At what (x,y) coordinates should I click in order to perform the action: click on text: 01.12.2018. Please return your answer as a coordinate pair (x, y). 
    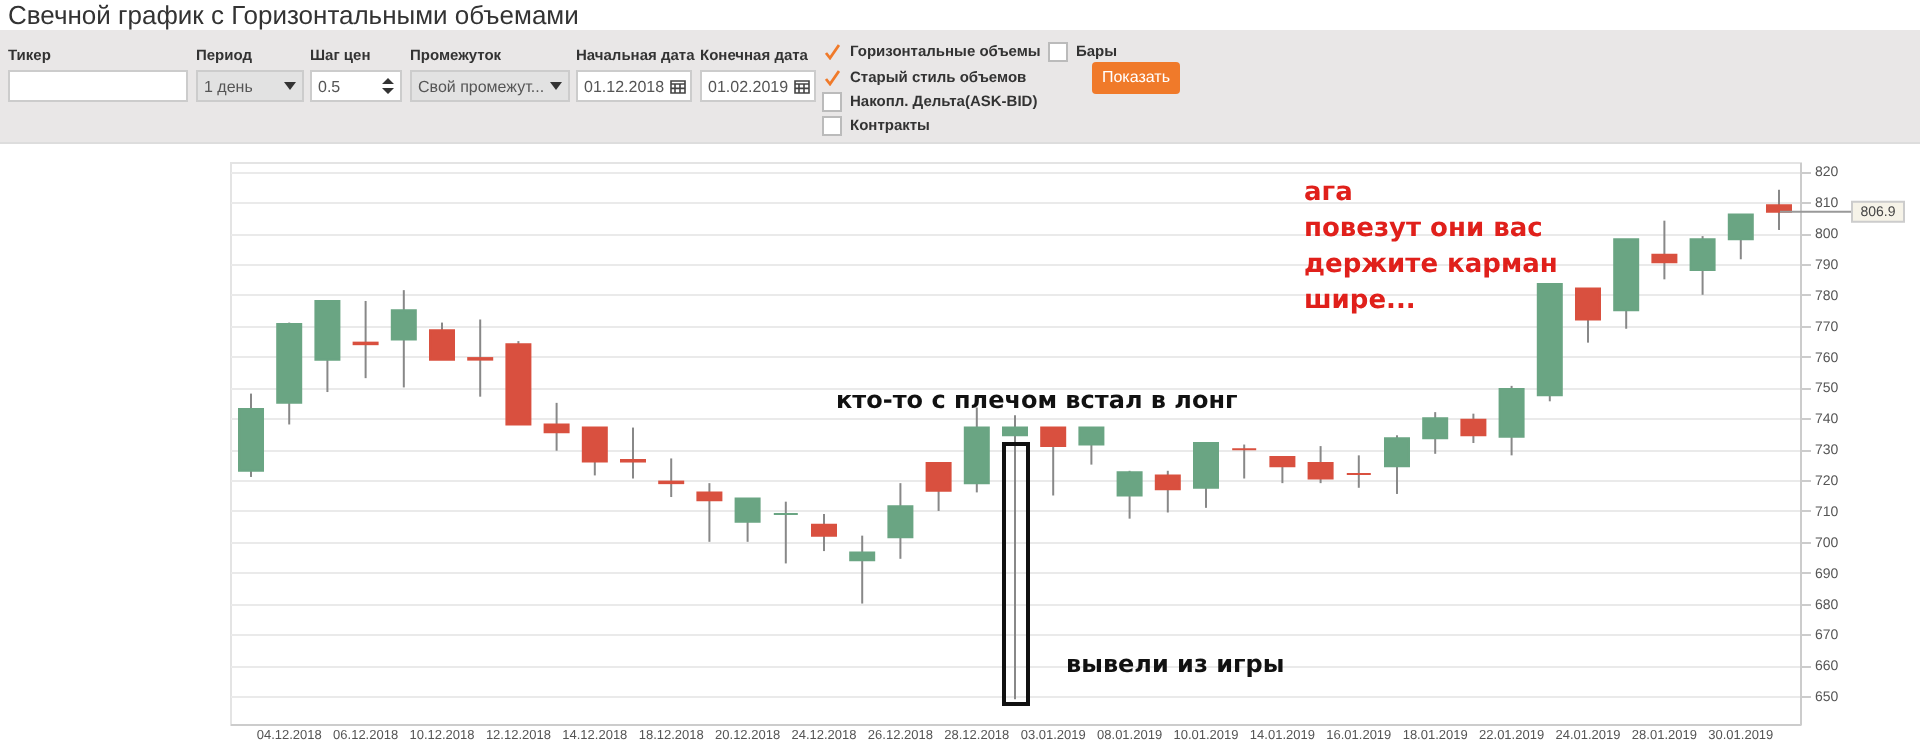
    Looking at the image, I should click on (624, 88).